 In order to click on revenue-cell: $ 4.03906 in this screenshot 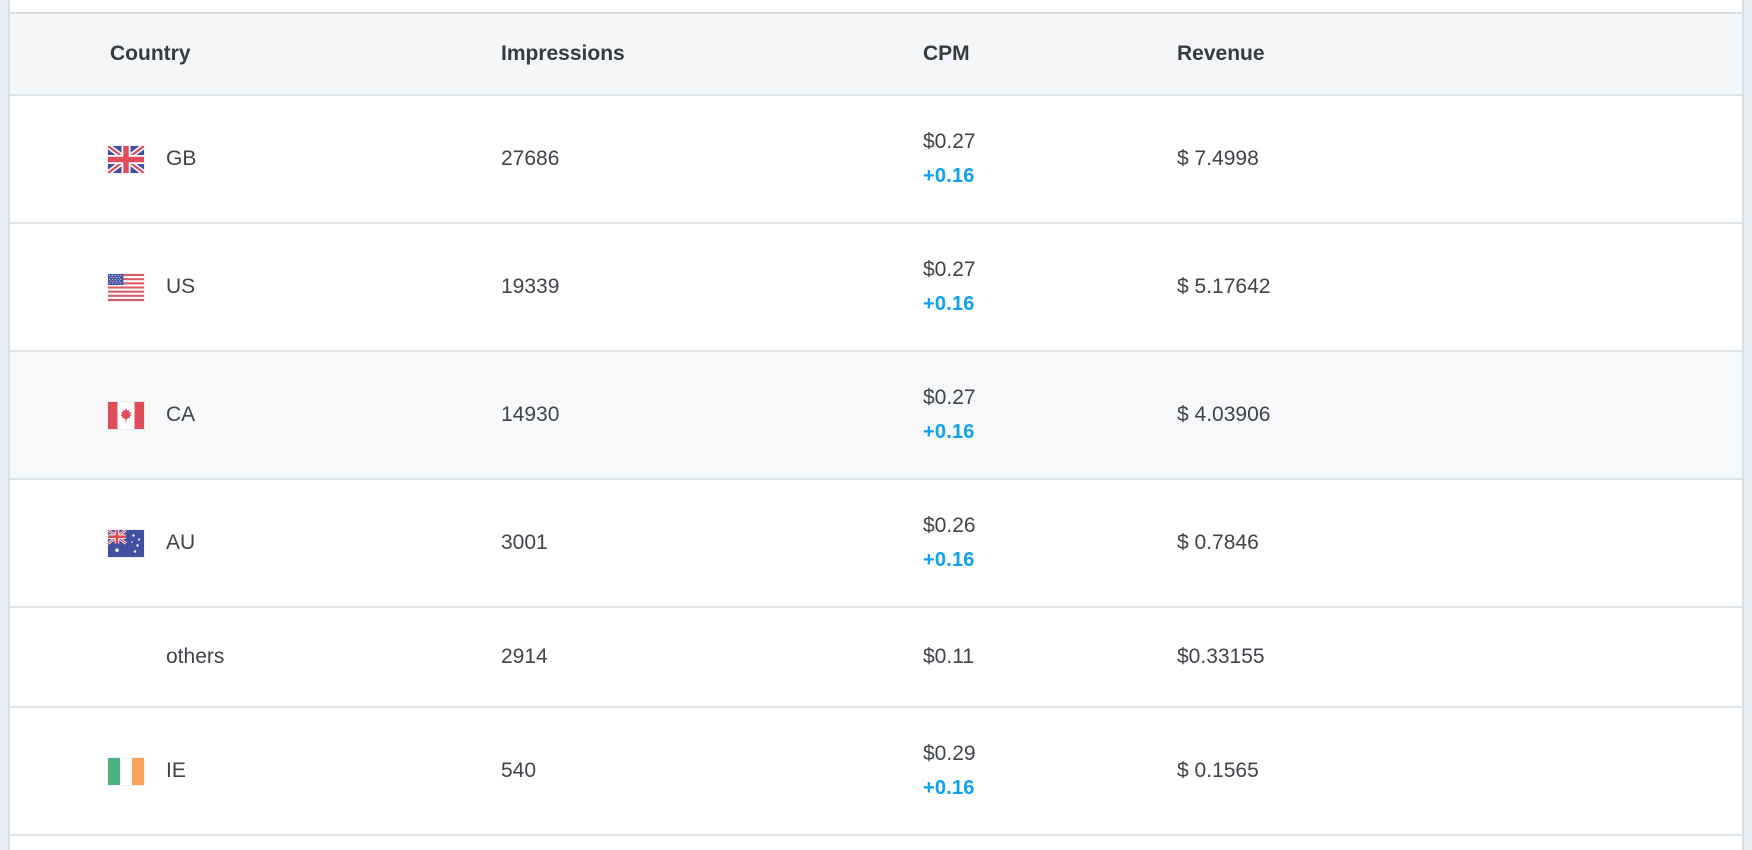, I will do `click(1224, 414)`.